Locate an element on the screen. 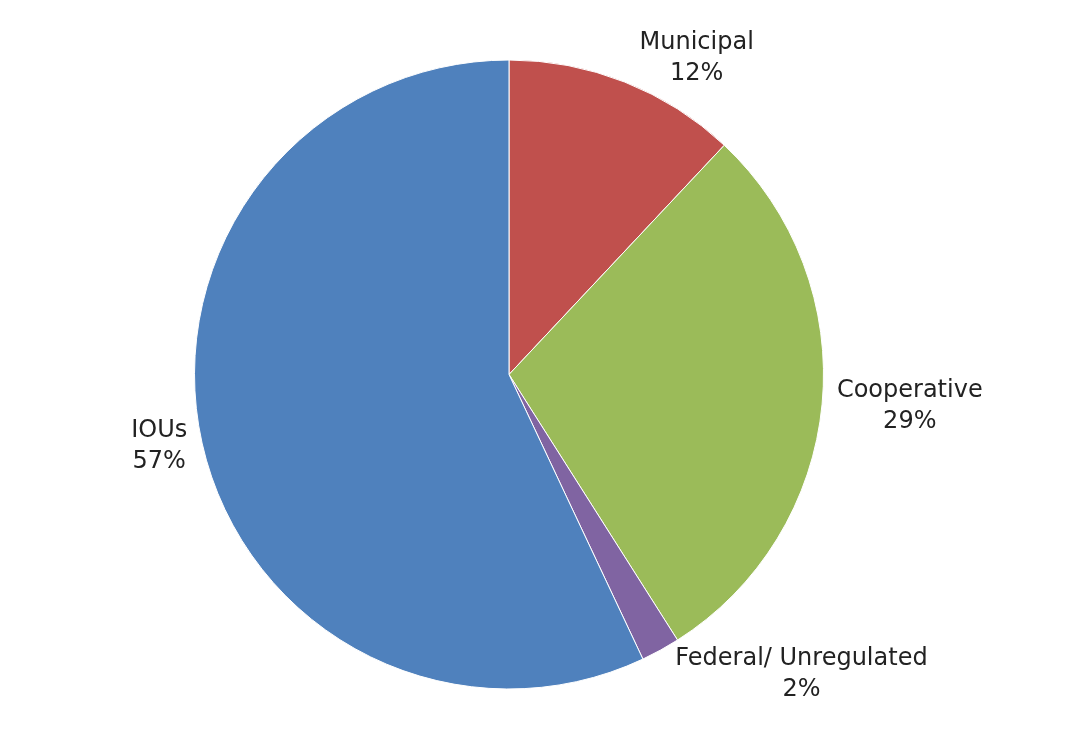  data-label: 12% is located at coordinates (697, 72).